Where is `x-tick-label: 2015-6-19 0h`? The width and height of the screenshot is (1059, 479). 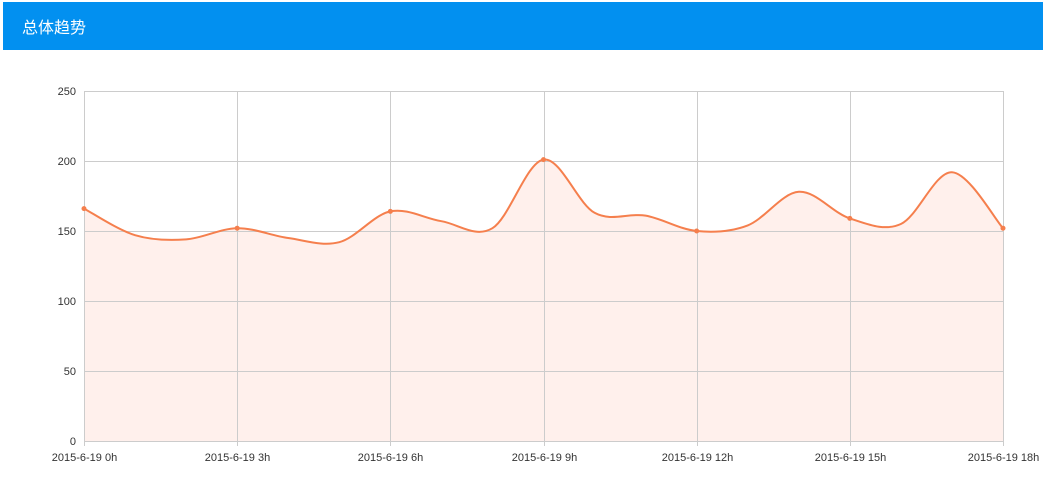 x-tick-label: 2015-6-19 0h is located at coordinates (84, 458).